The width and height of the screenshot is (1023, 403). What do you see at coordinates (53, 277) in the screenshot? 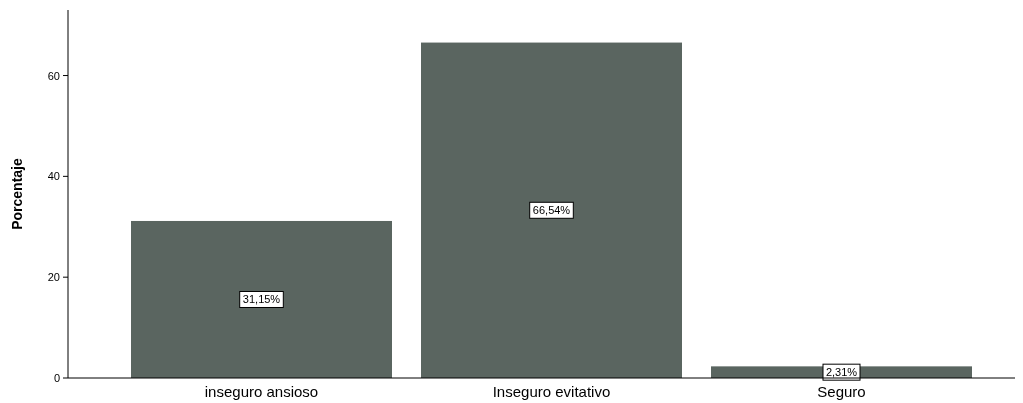
I see `y-tick-label: 20` at bounding box center [53, 277].